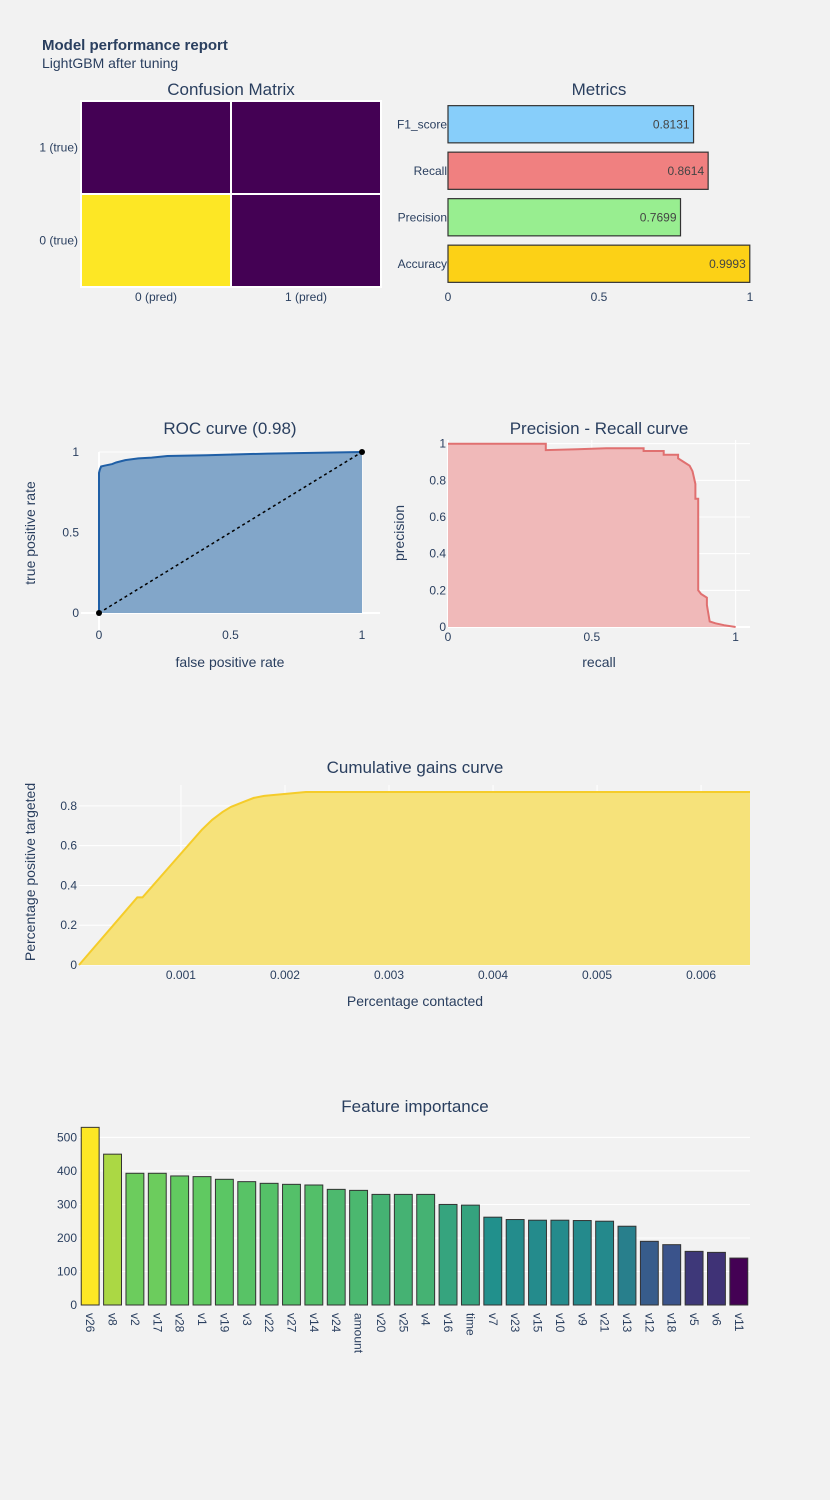  Describe the element at coordinates (426, 1319) in the screenshot. I see `fi-x-tick: v4` at that location.